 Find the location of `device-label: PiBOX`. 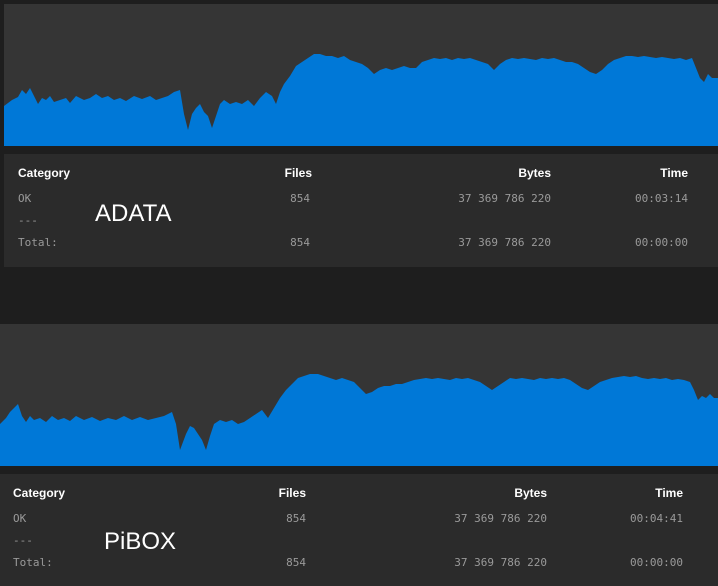

device-label: PiBOX is located at coordinates (140, 541).